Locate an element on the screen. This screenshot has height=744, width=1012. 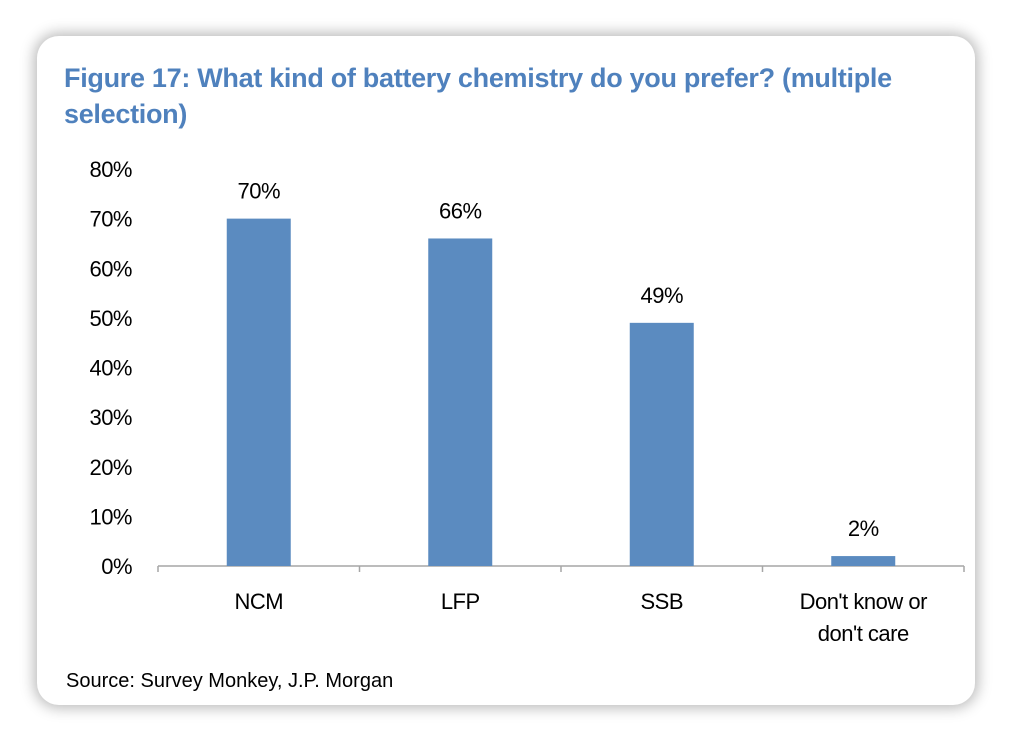
x-category-label-line: SSB is located at coordinates (661, 601).